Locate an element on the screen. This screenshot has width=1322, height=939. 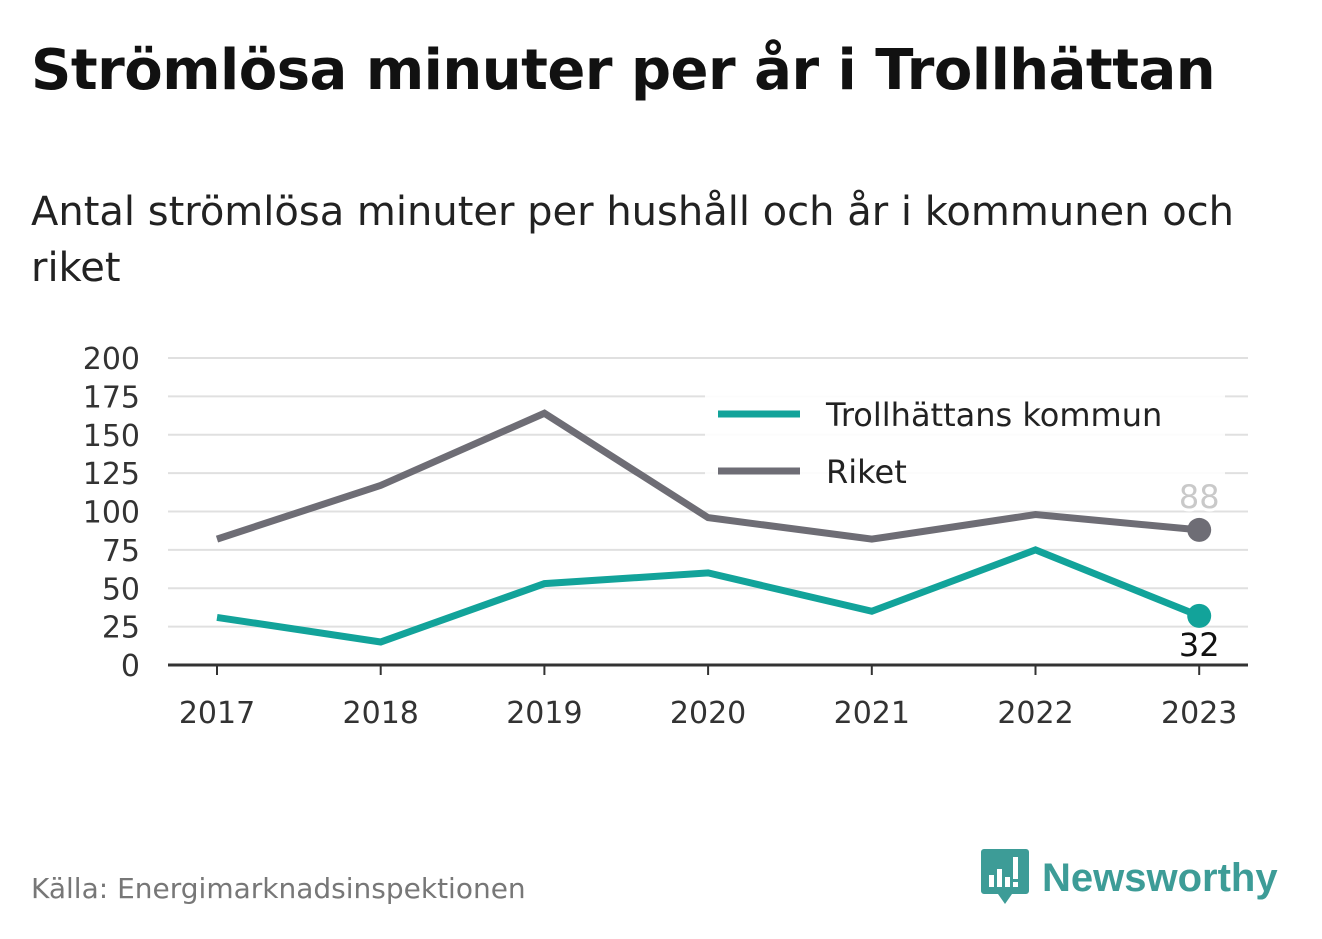
y-tick-label: 0 is located at coordinates (130, 666).